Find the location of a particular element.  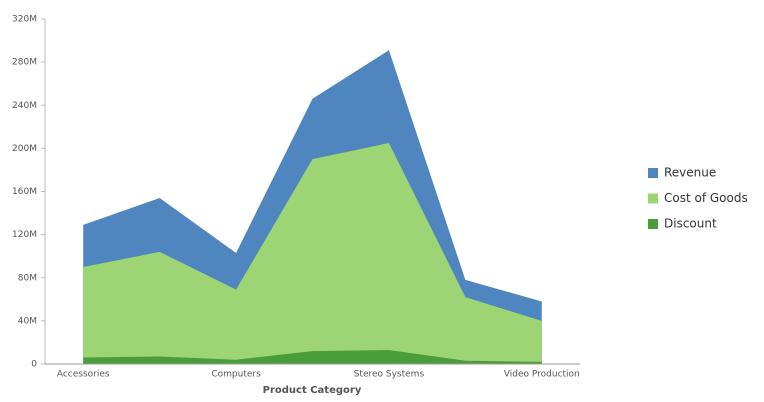

y-tick-label: 320M is located at coordinates (24, 20).